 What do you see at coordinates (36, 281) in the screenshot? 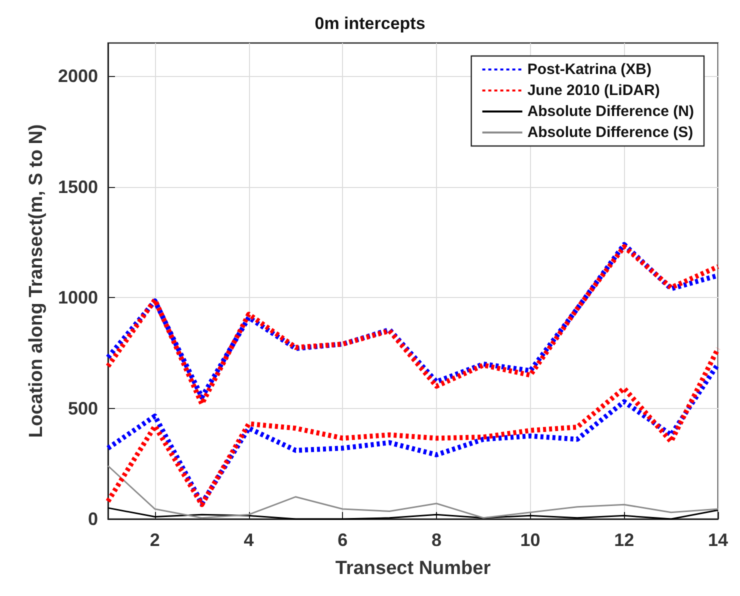
I see `y-axis-title: Location along Transect(m, S to N)` at bounding box center [36, 281].